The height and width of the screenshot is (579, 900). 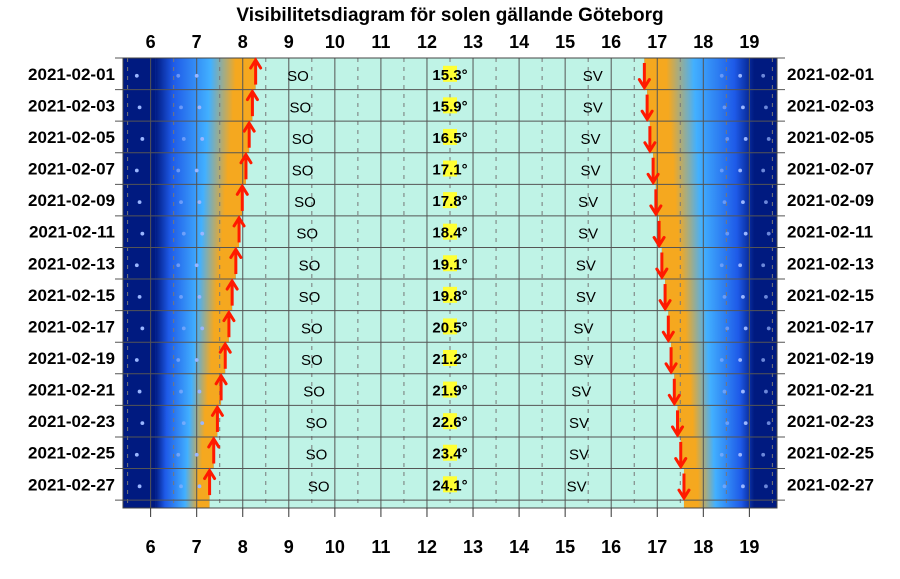 What do you see at coordinates (657, 42) in the screenshot?
I see `x-tick-label-top: 17` at bounding box center [657, 42].